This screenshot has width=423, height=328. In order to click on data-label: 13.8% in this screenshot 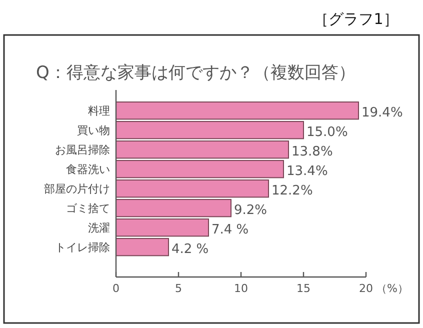, I will do `click(312, 152)`.